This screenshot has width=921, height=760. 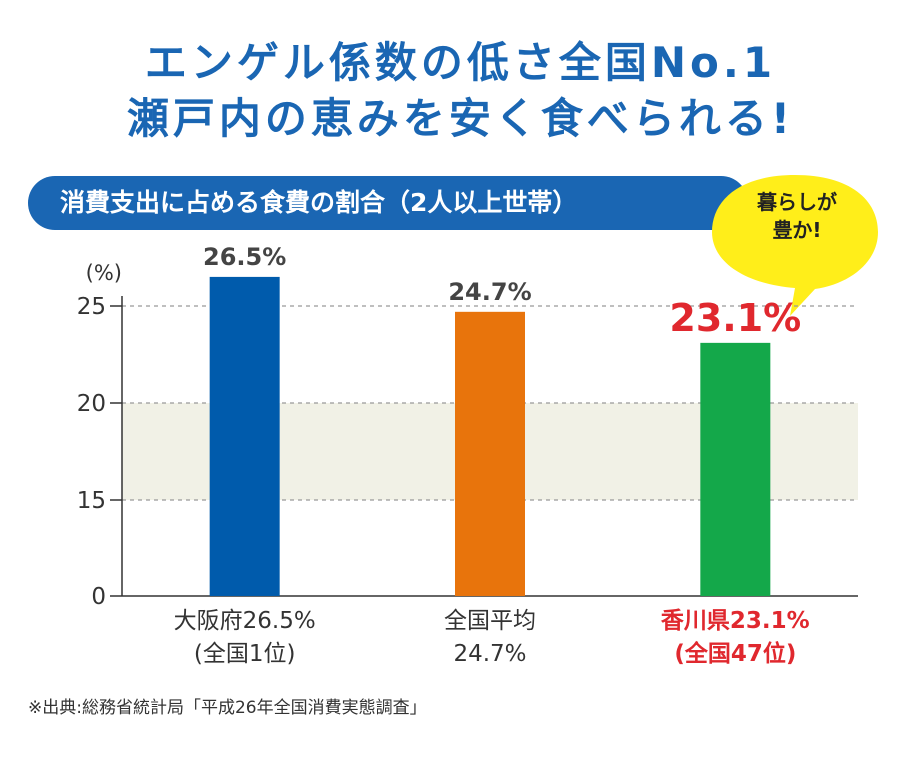 What do you see at coordinates (245, 654) in the screenshot?
I see `category-label-1-line2: (全国1位)` at bounding box center [245, 654].